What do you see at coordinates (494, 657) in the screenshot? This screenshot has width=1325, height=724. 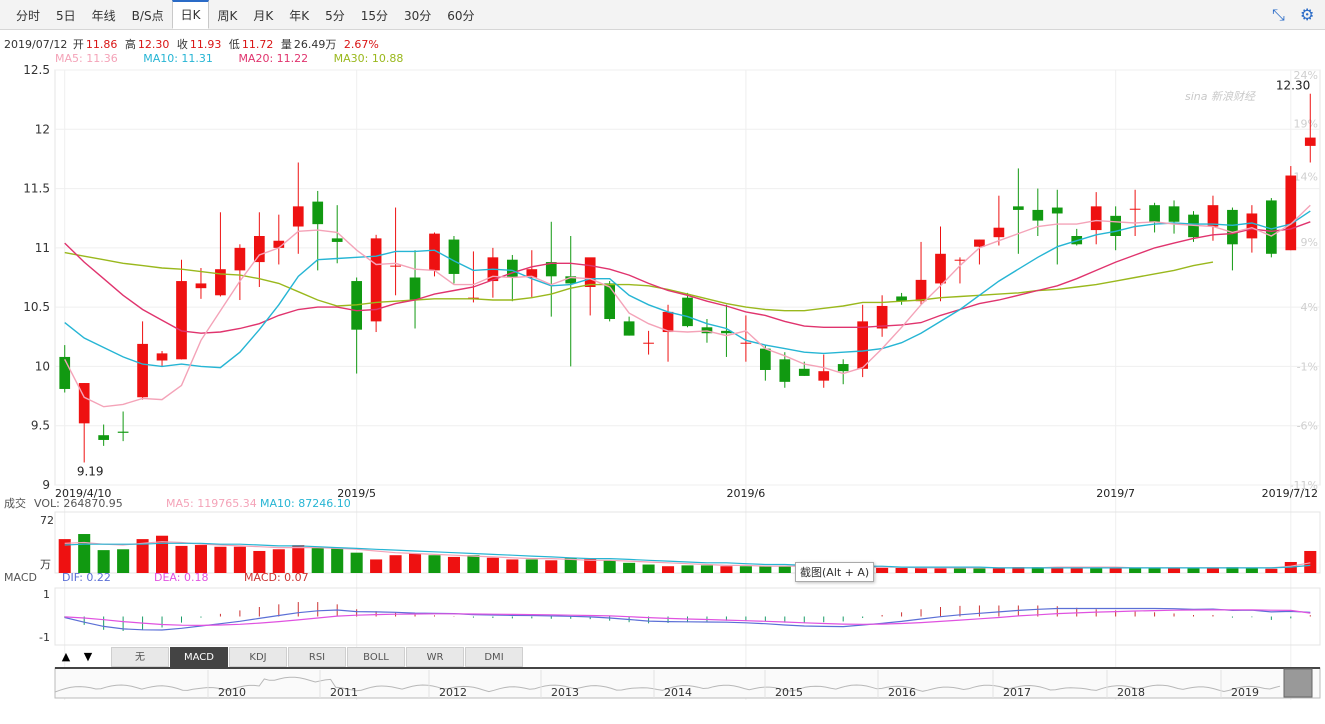 I see `indicator-tab-6: DMI` at bounding box center [494, 657].